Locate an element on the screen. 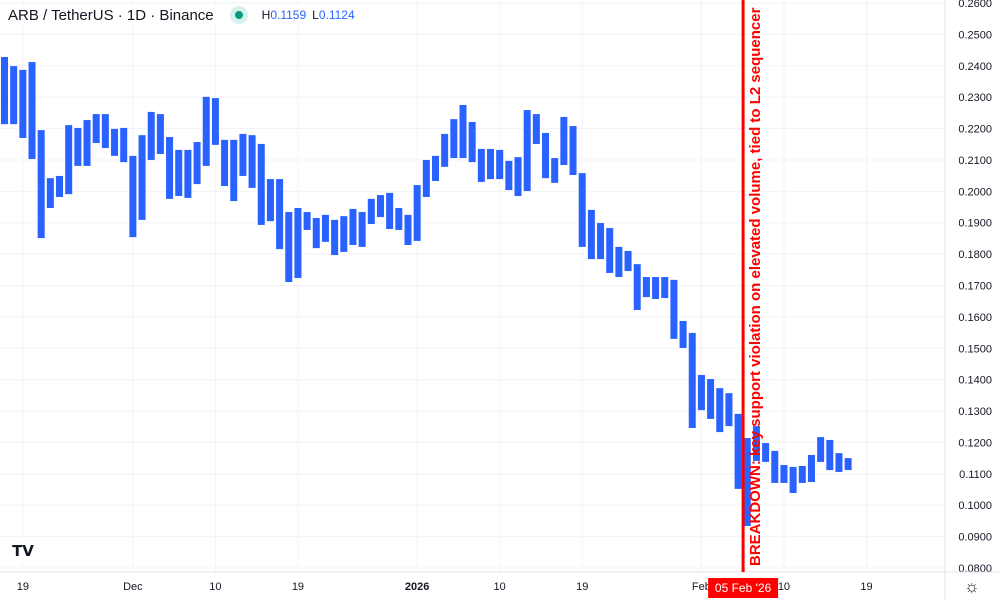  y-tick-label: 0.2200 is located at coordinates (975, 130).